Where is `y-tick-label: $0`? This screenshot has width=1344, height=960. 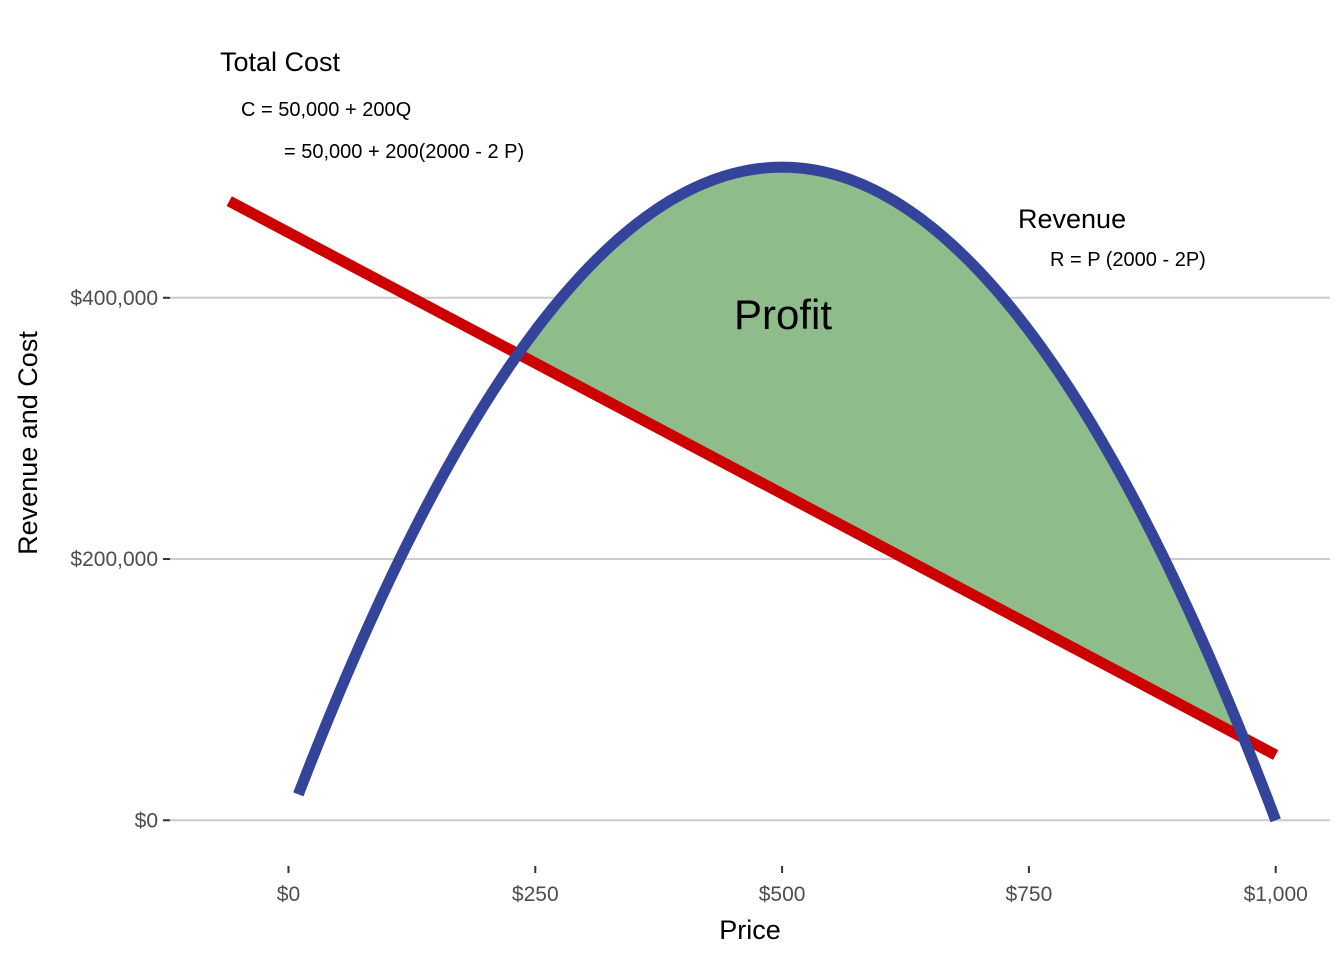
y-tick-label: $0 is located at coordinates (146, 820).